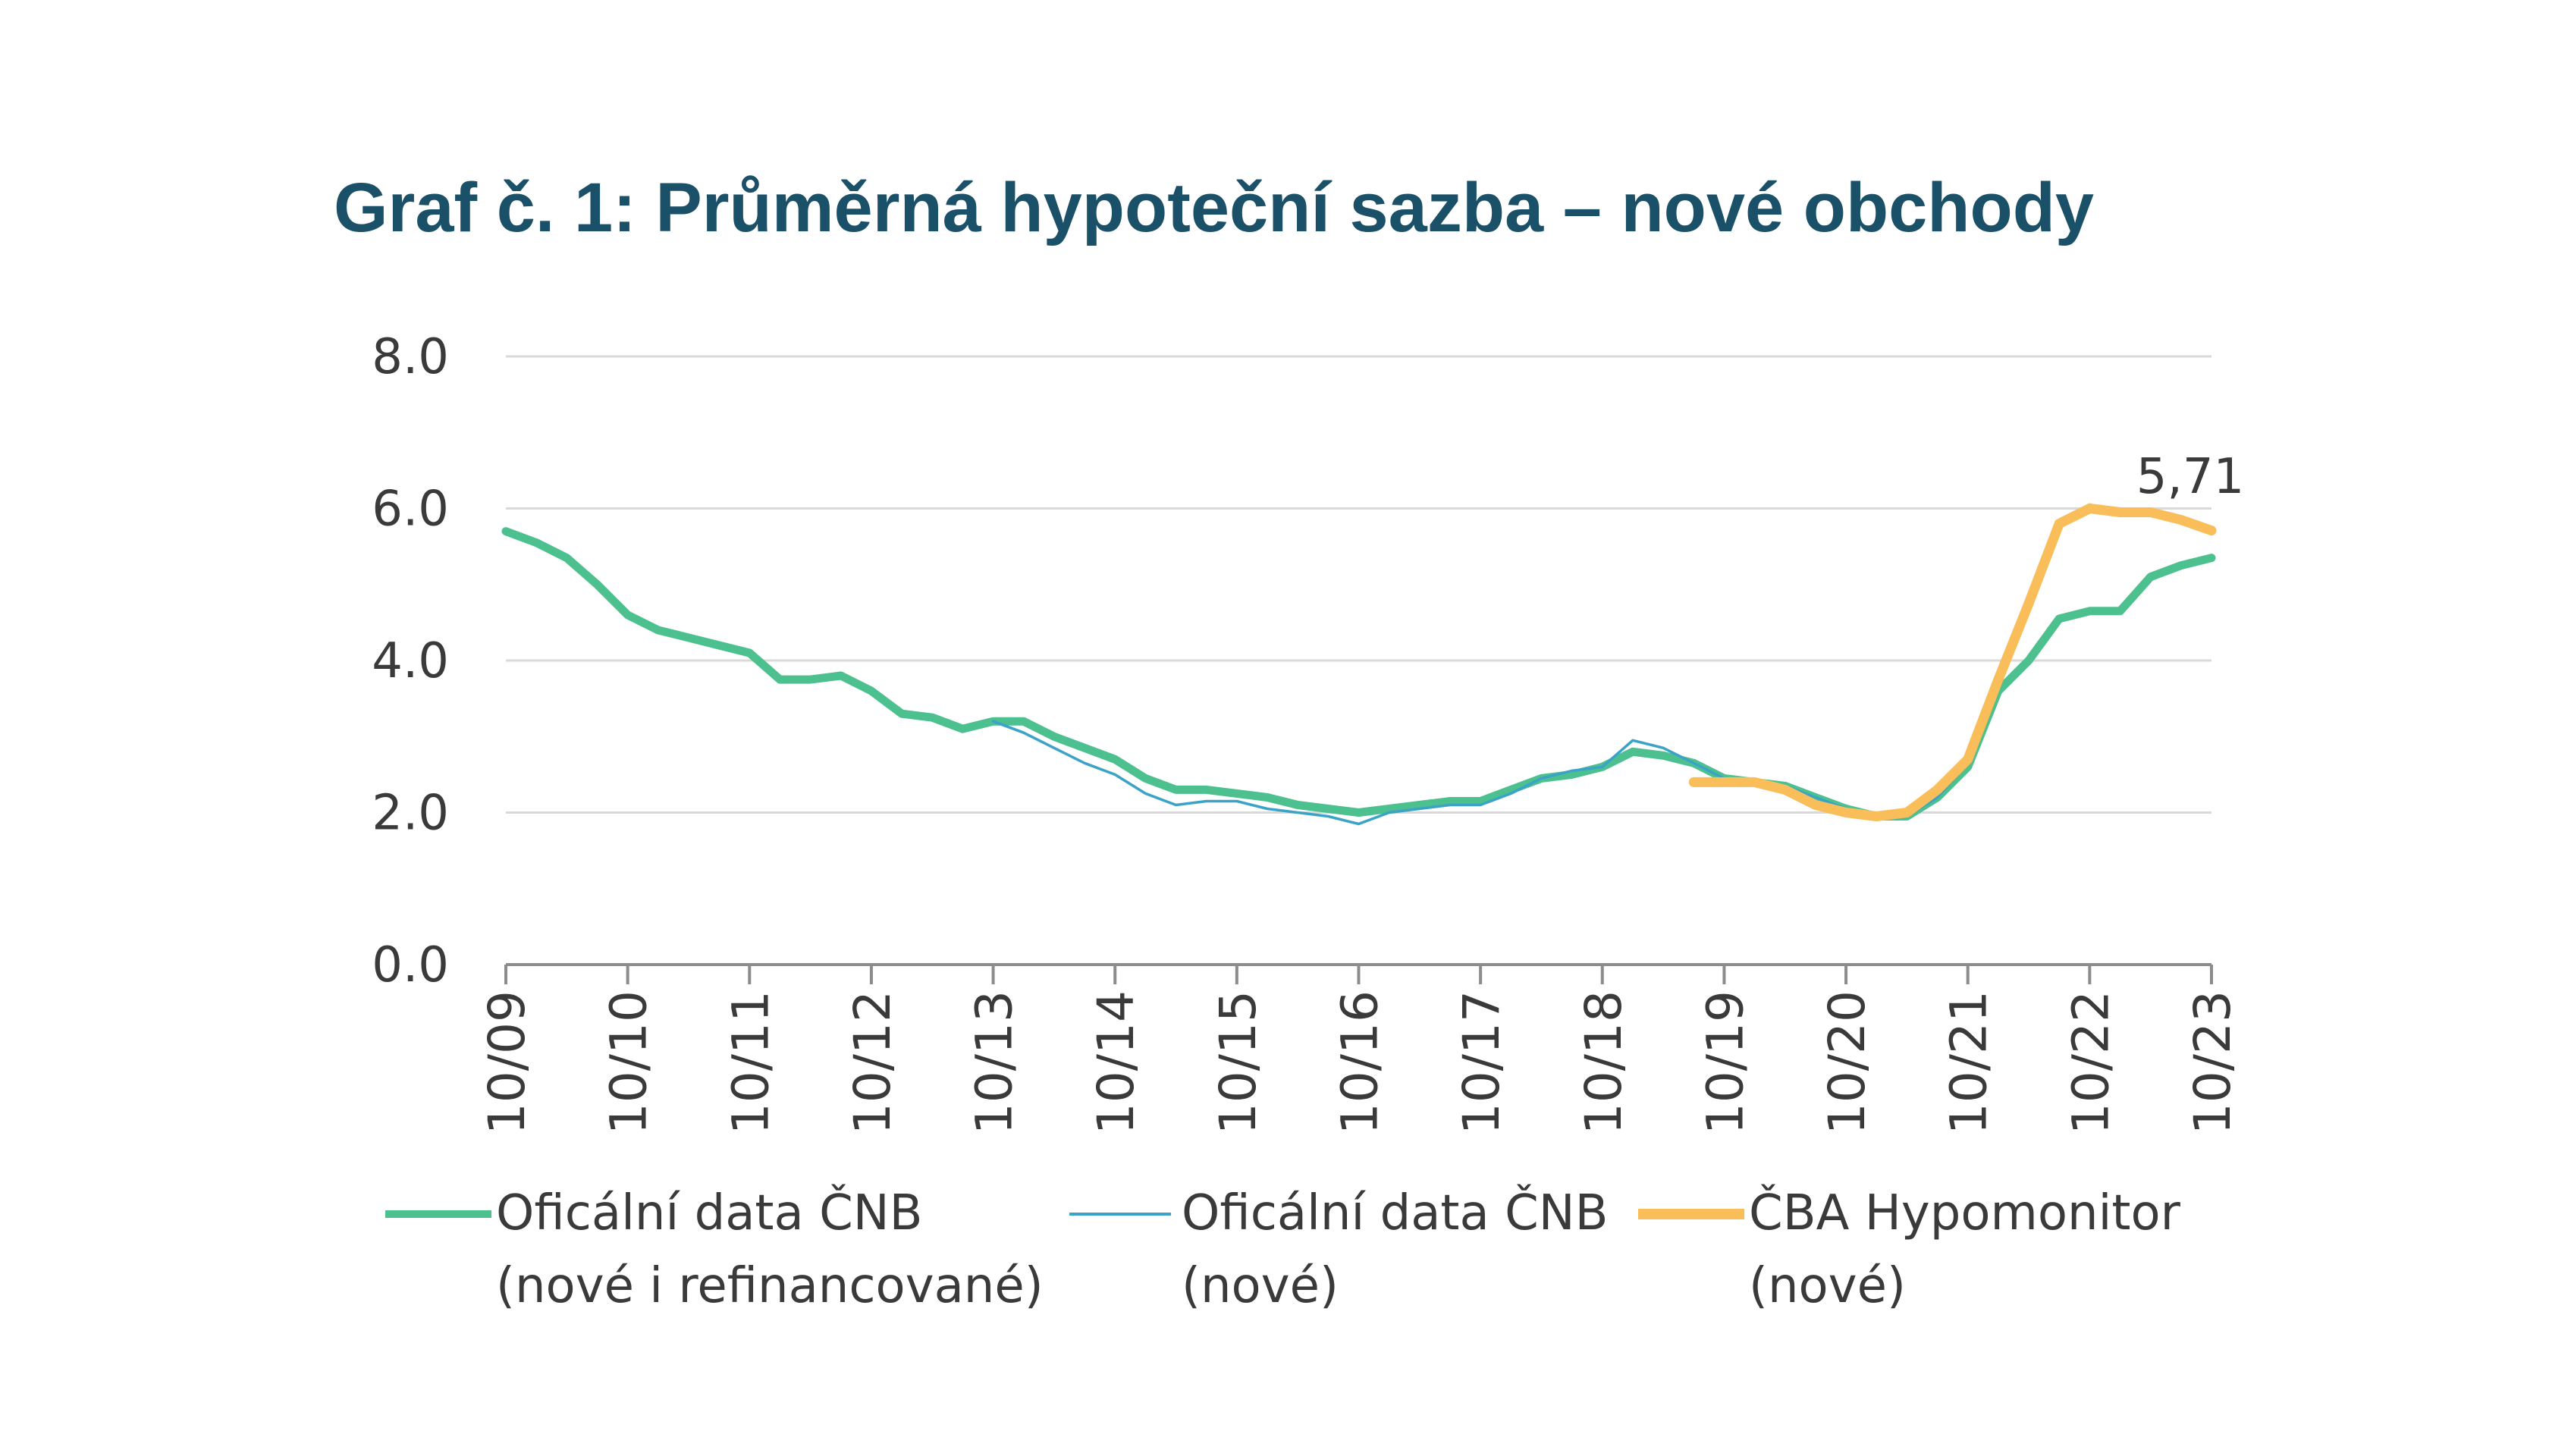 The width and height of the screenshot is (2574, 1456). What do you see at coordinates (410, 814) in the screenshot?
I see `y-tick-label: 2.0` at bounding box center [410, 814].